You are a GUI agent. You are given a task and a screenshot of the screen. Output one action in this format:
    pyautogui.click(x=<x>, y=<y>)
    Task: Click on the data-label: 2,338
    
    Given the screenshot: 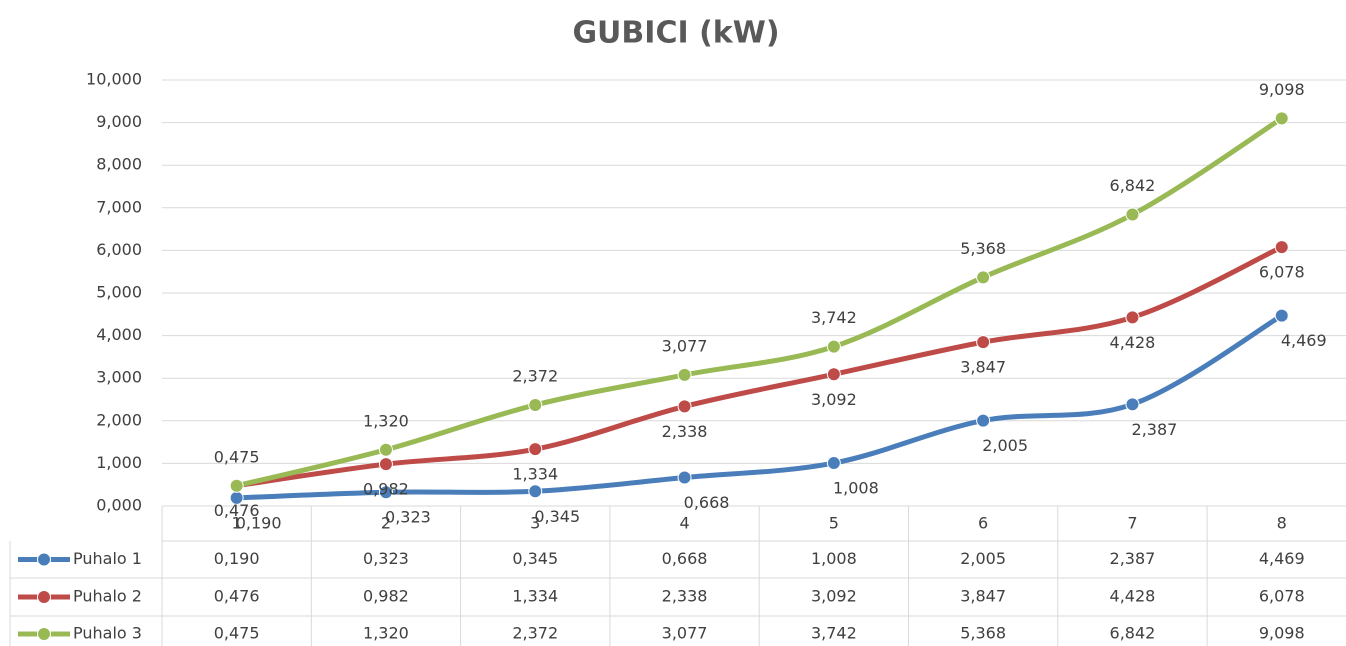 What is the action you would take?
    pyautogui.click(x=685, y=431)
    